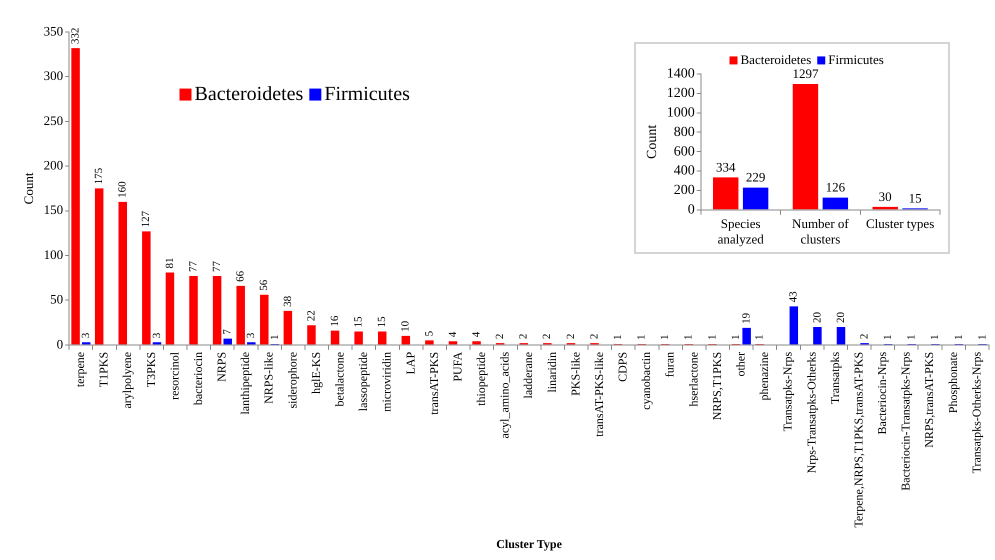 This screenshot has width=995, height=560. I want to click on x-tick-label: hserlactone, so click(693, 379).